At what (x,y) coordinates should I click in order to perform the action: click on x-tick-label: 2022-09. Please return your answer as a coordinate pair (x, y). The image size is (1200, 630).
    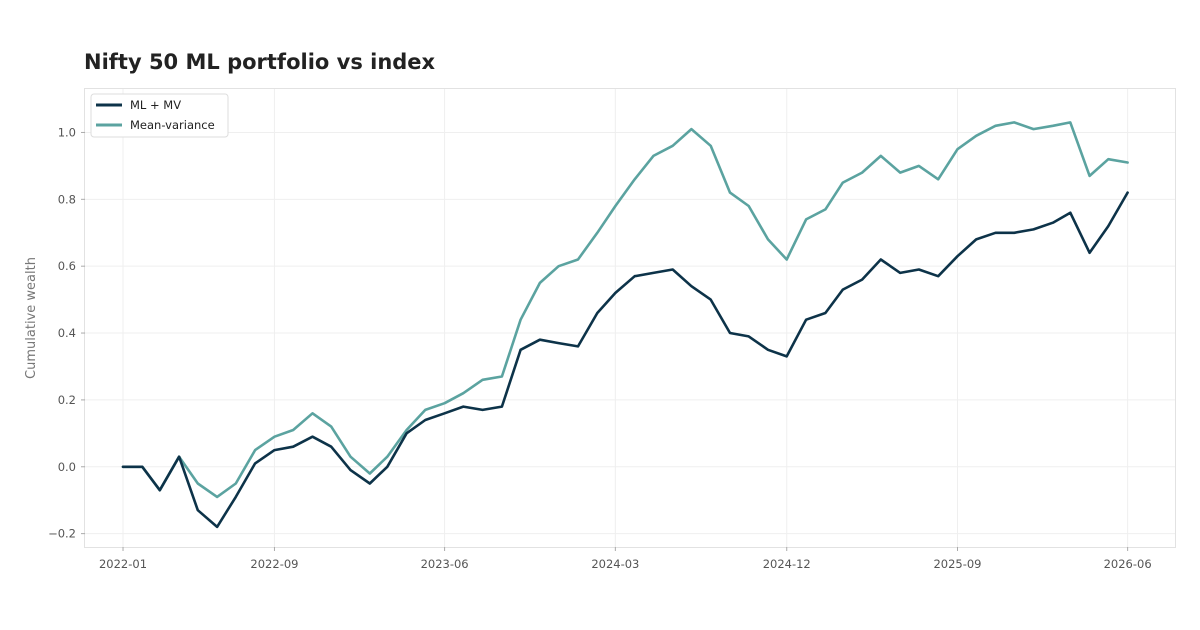
    Looking at the image, I should click on (274, 564).